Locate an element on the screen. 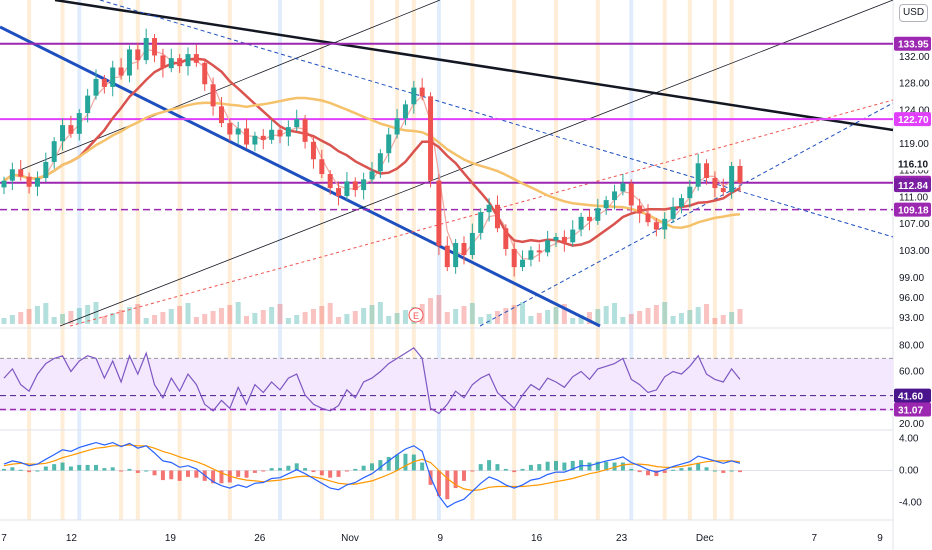 This screenshot has height=550, width=932. rsi-level-tag: 31.07 is located at coordinates (910, 410).